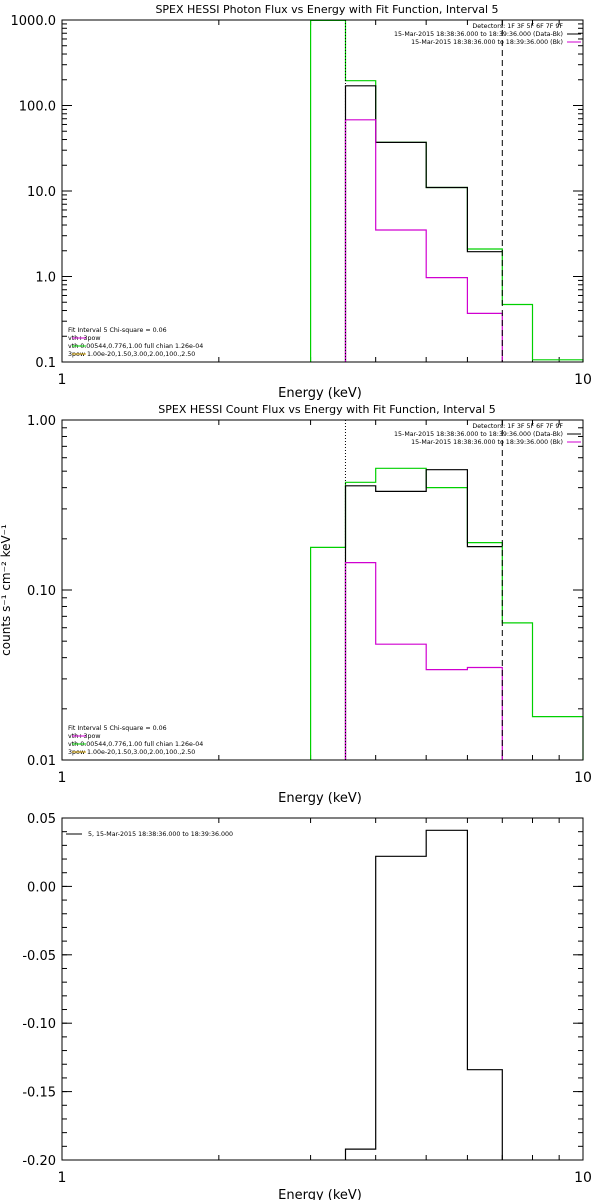 The height and width of the screenshot is (1204, 600). Describe the element at coordinates (41, 887) in the screenshot. I see `y-tick-label: 0.00` at that location.